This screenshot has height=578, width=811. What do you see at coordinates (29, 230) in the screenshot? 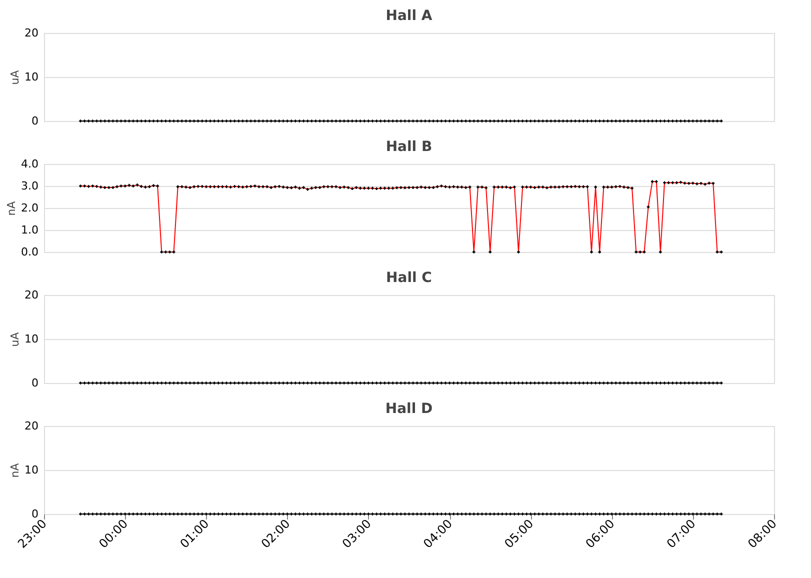
I see `y-tick-label: 1.0` at bounding box center [29, 230].